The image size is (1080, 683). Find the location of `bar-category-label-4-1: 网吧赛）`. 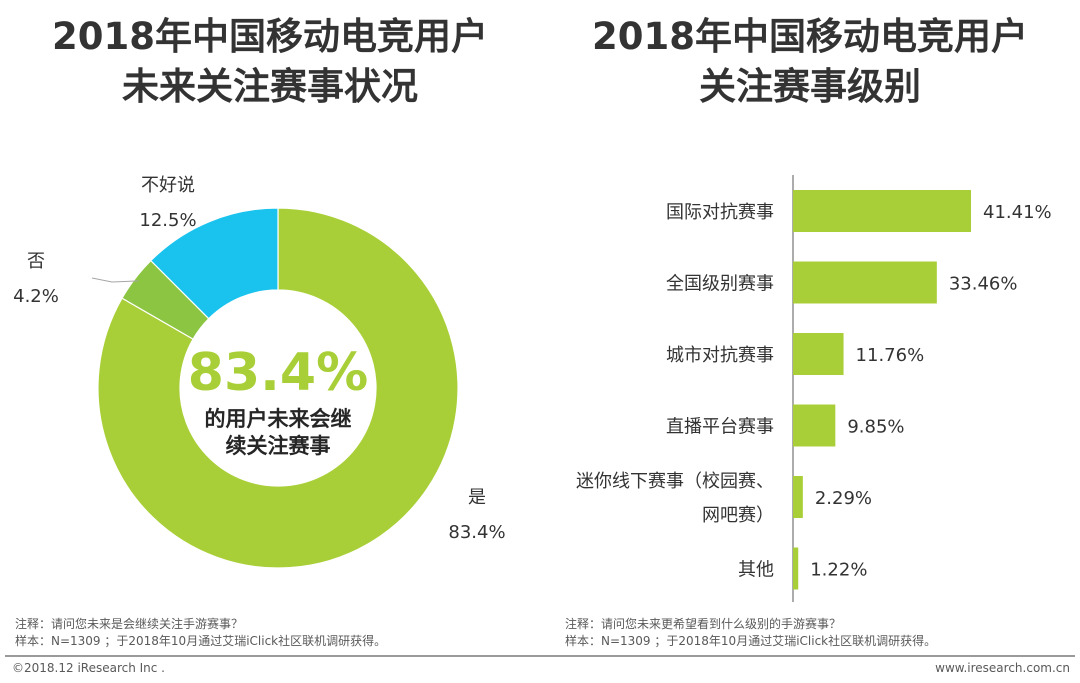

bar-category-label-4-1: 网吧赛） is located at coordinates (738, 515).